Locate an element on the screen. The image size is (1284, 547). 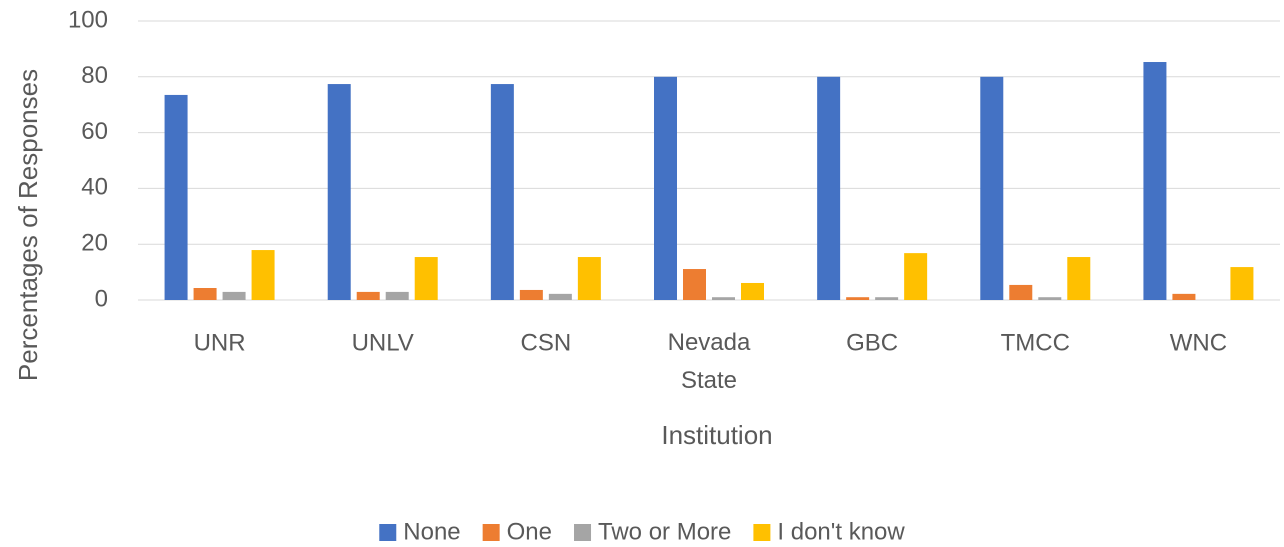
x-tick-label: UNLV is located at coordinates (383, 342).